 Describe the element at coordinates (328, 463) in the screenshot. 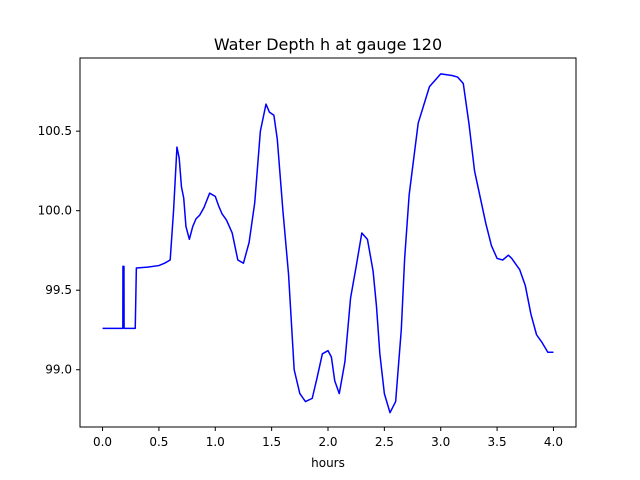

I see `x-axis-label: hours` at that location.